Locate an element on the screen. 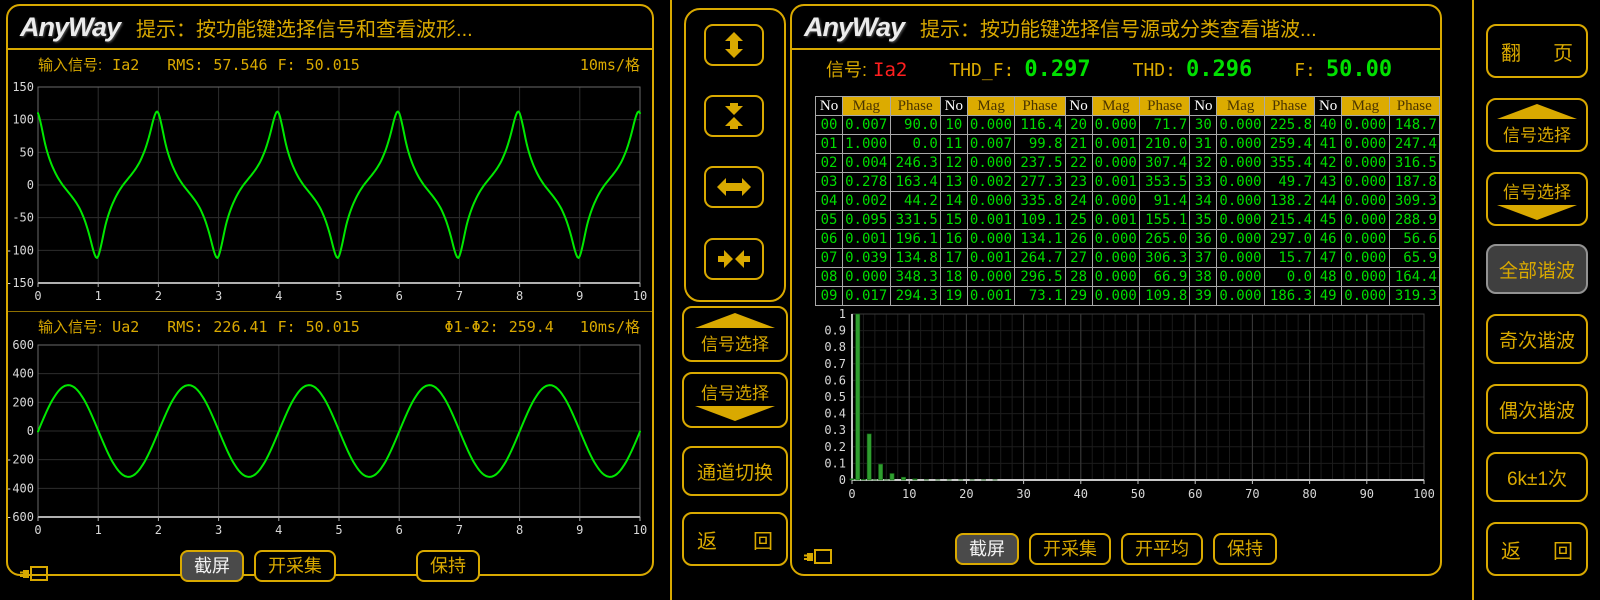  thd-value: 0.296 is located at coordinates (1219, 69).